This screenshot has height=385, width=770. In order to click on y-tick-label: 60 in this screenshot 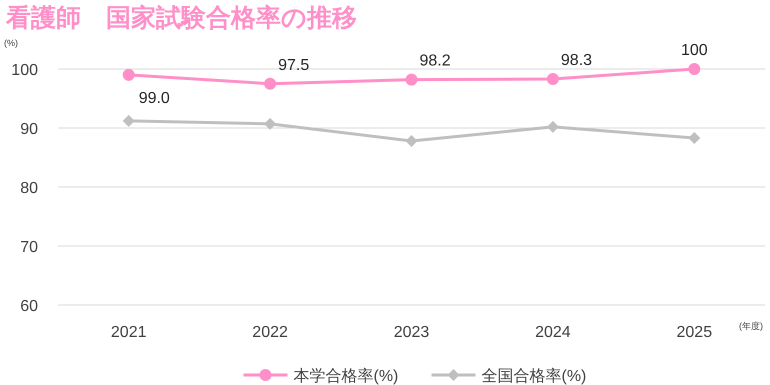, I will do `click(29, 306)`.